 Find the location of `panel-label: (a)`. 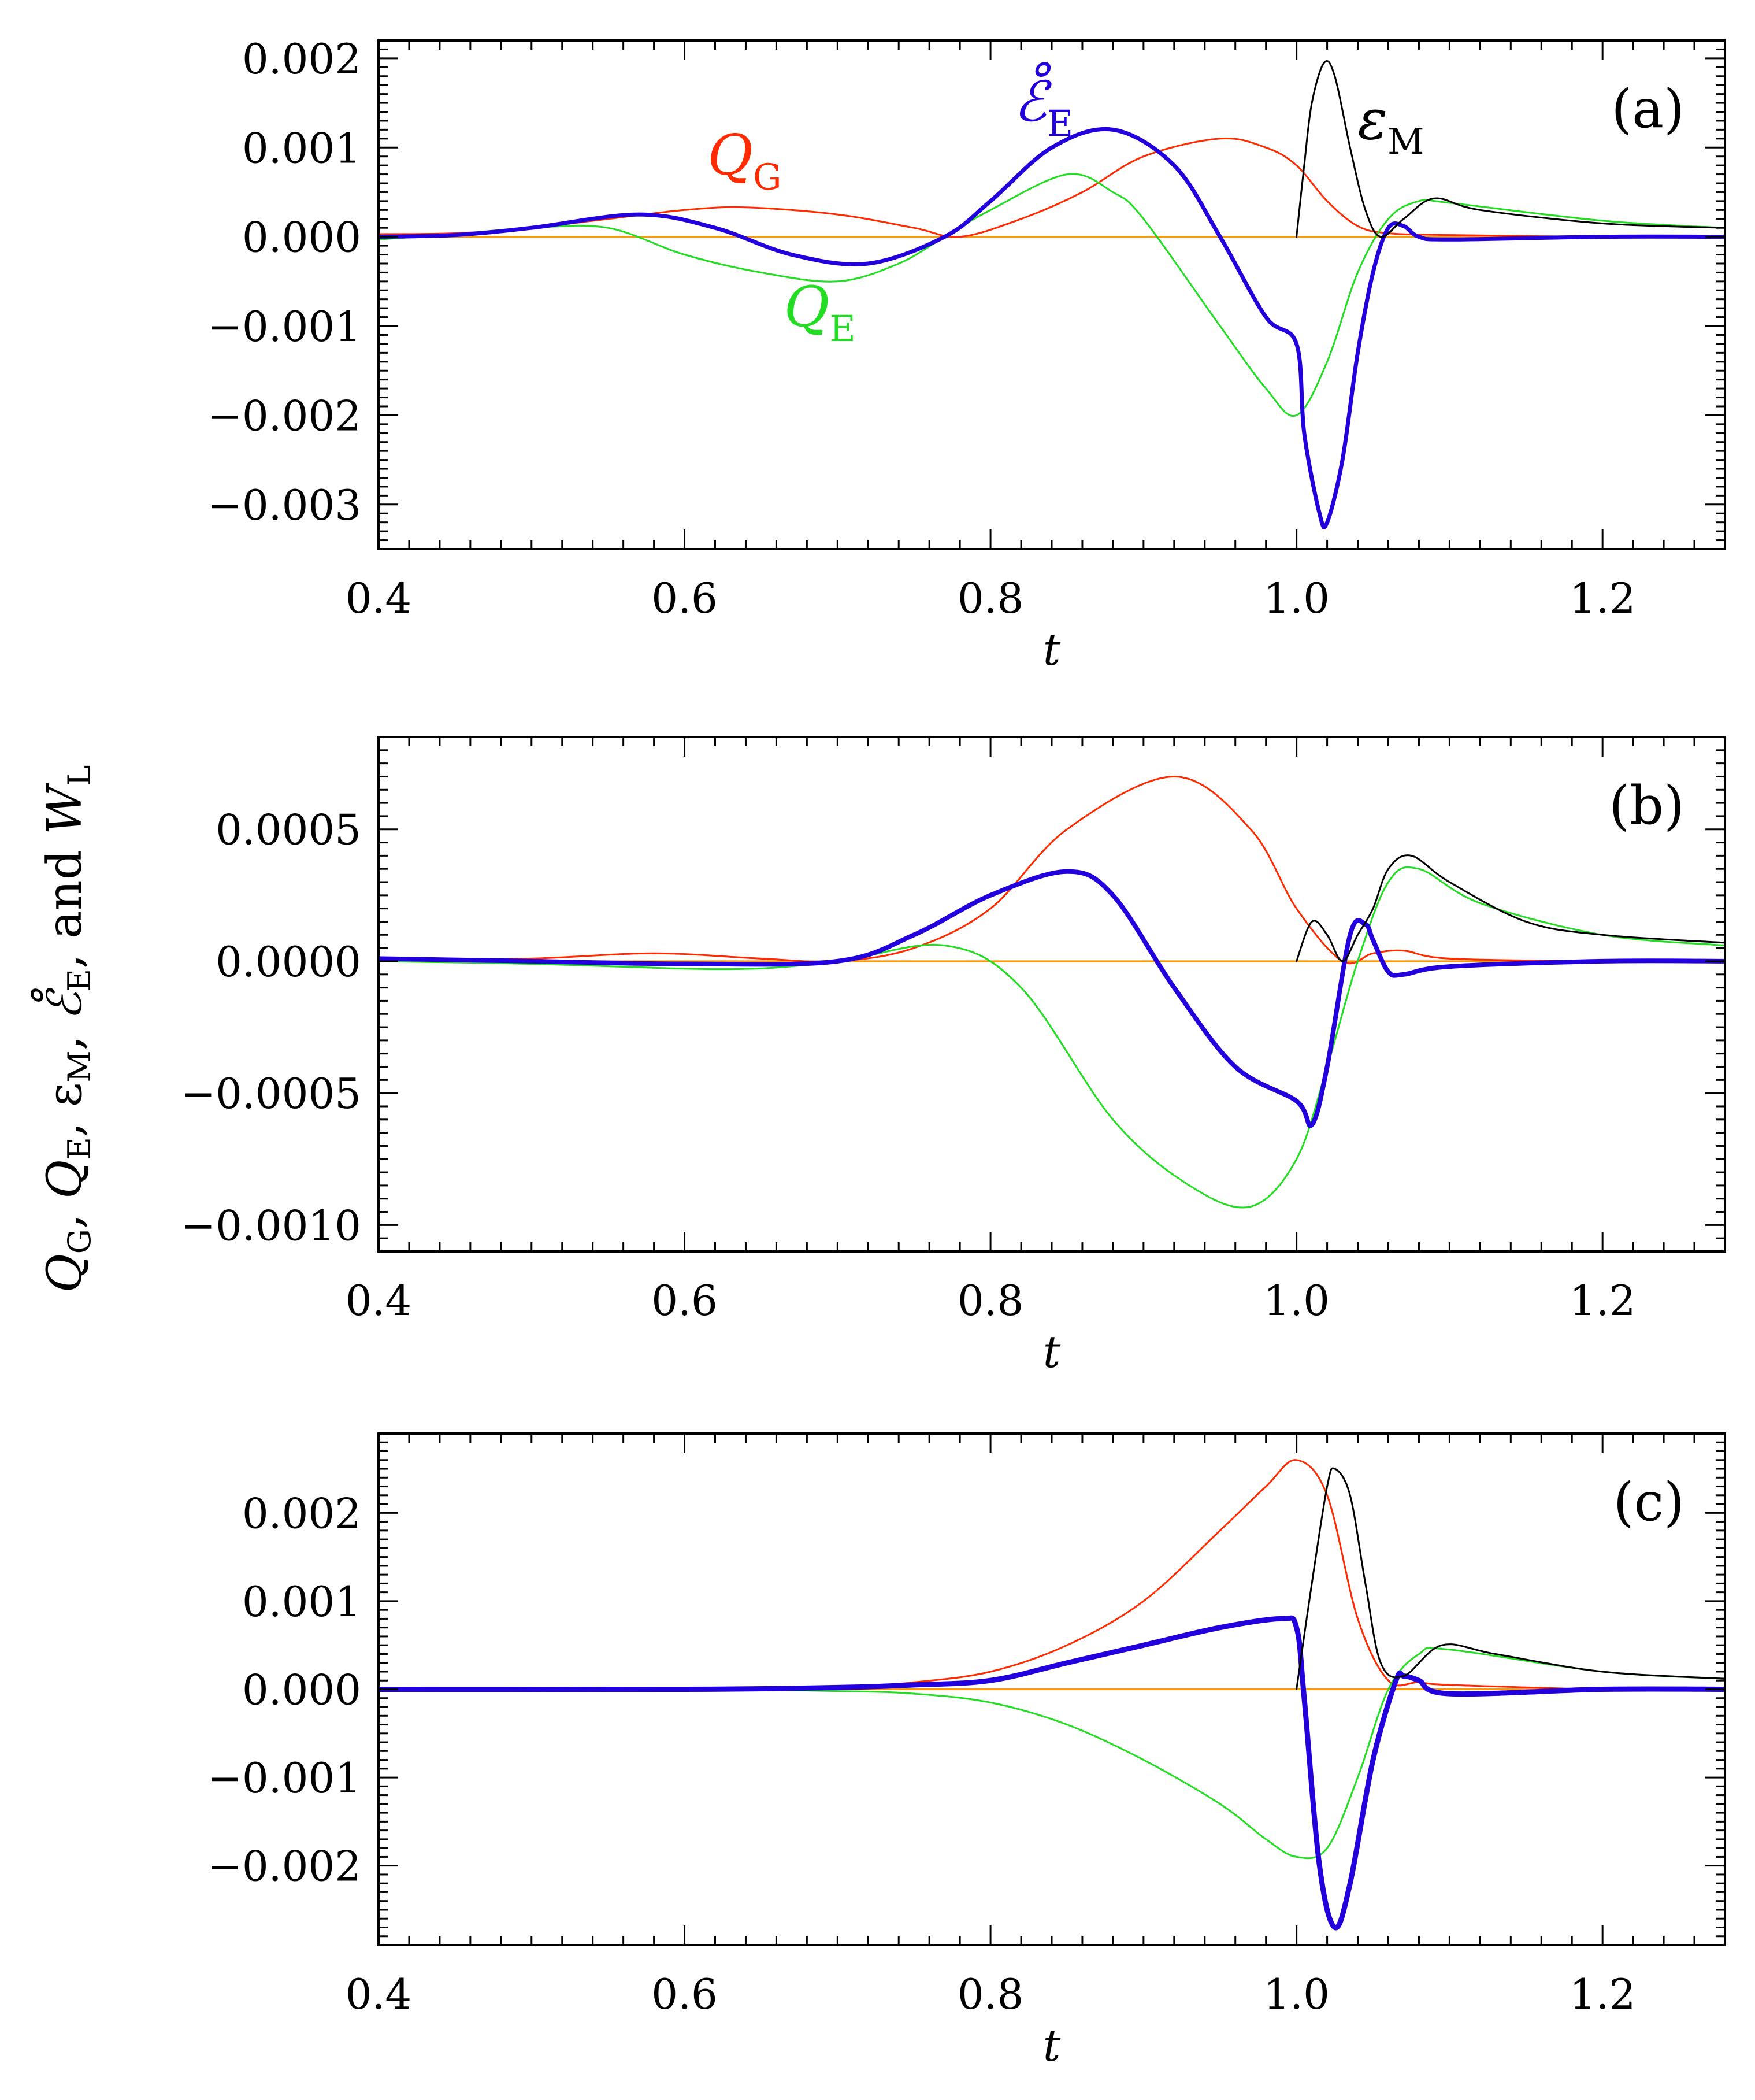

panel-label: (a) is located at coordinates (1647, 109).